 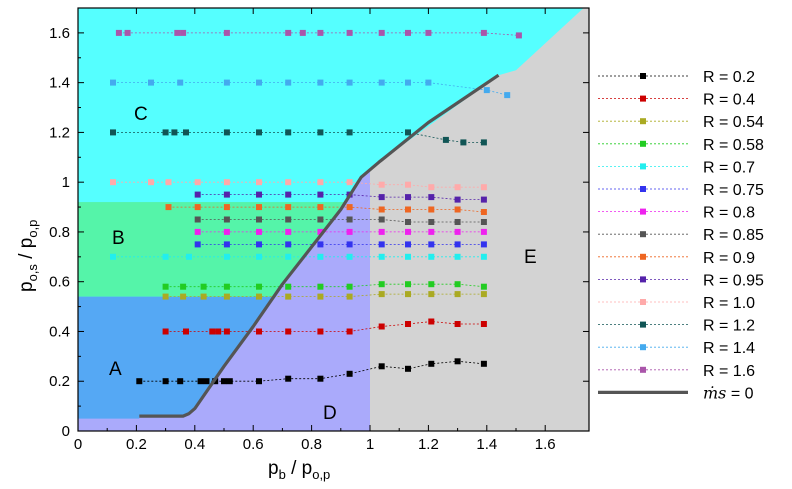 What do you see at coordinates (729, 348) in the screenshot?
I see `legend-label: R = 1.4` at bounding box center [729, 348].